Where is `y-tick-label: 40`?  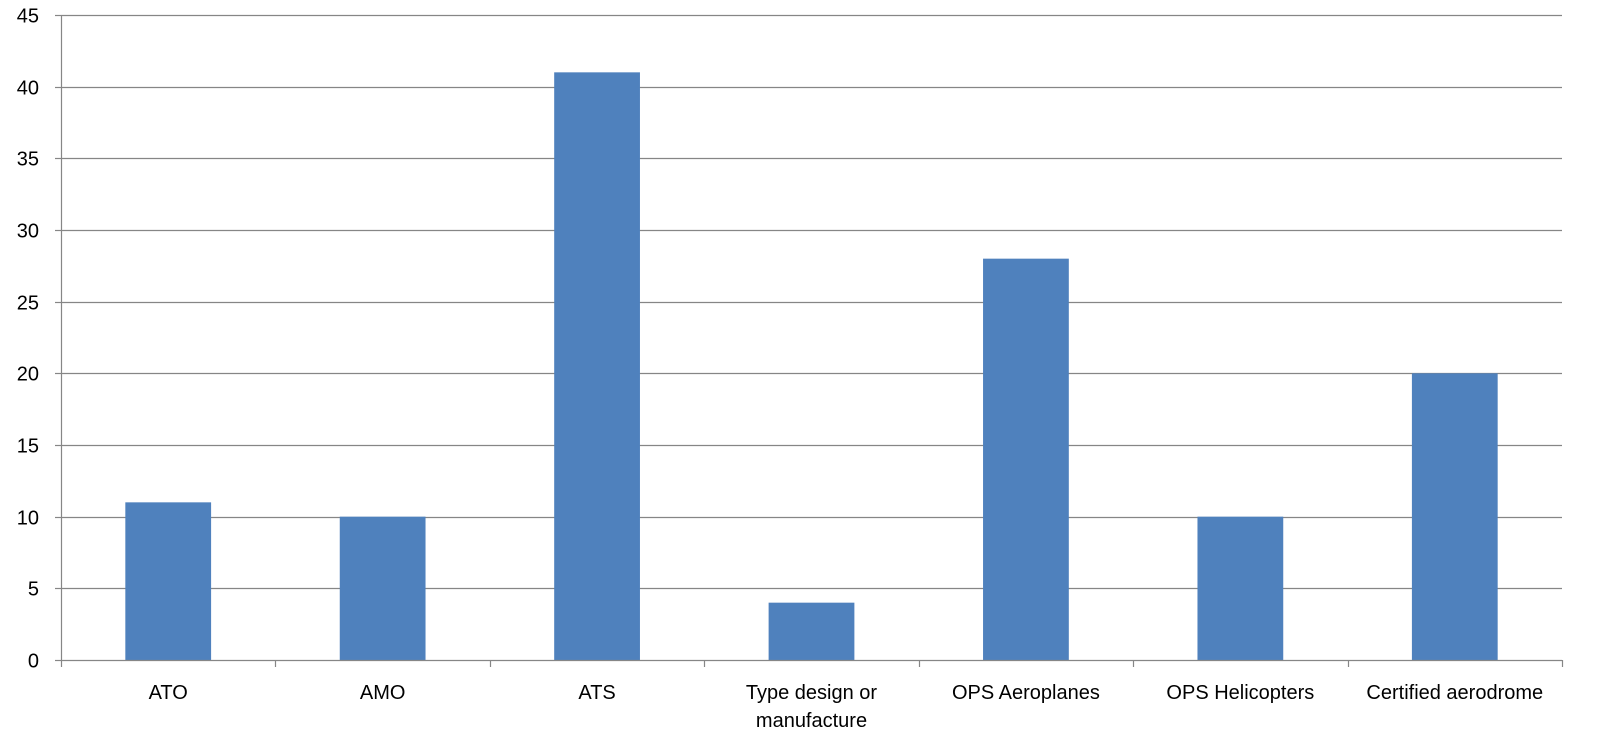 y-tick-label: 40 is located at coordinates (28, 89).